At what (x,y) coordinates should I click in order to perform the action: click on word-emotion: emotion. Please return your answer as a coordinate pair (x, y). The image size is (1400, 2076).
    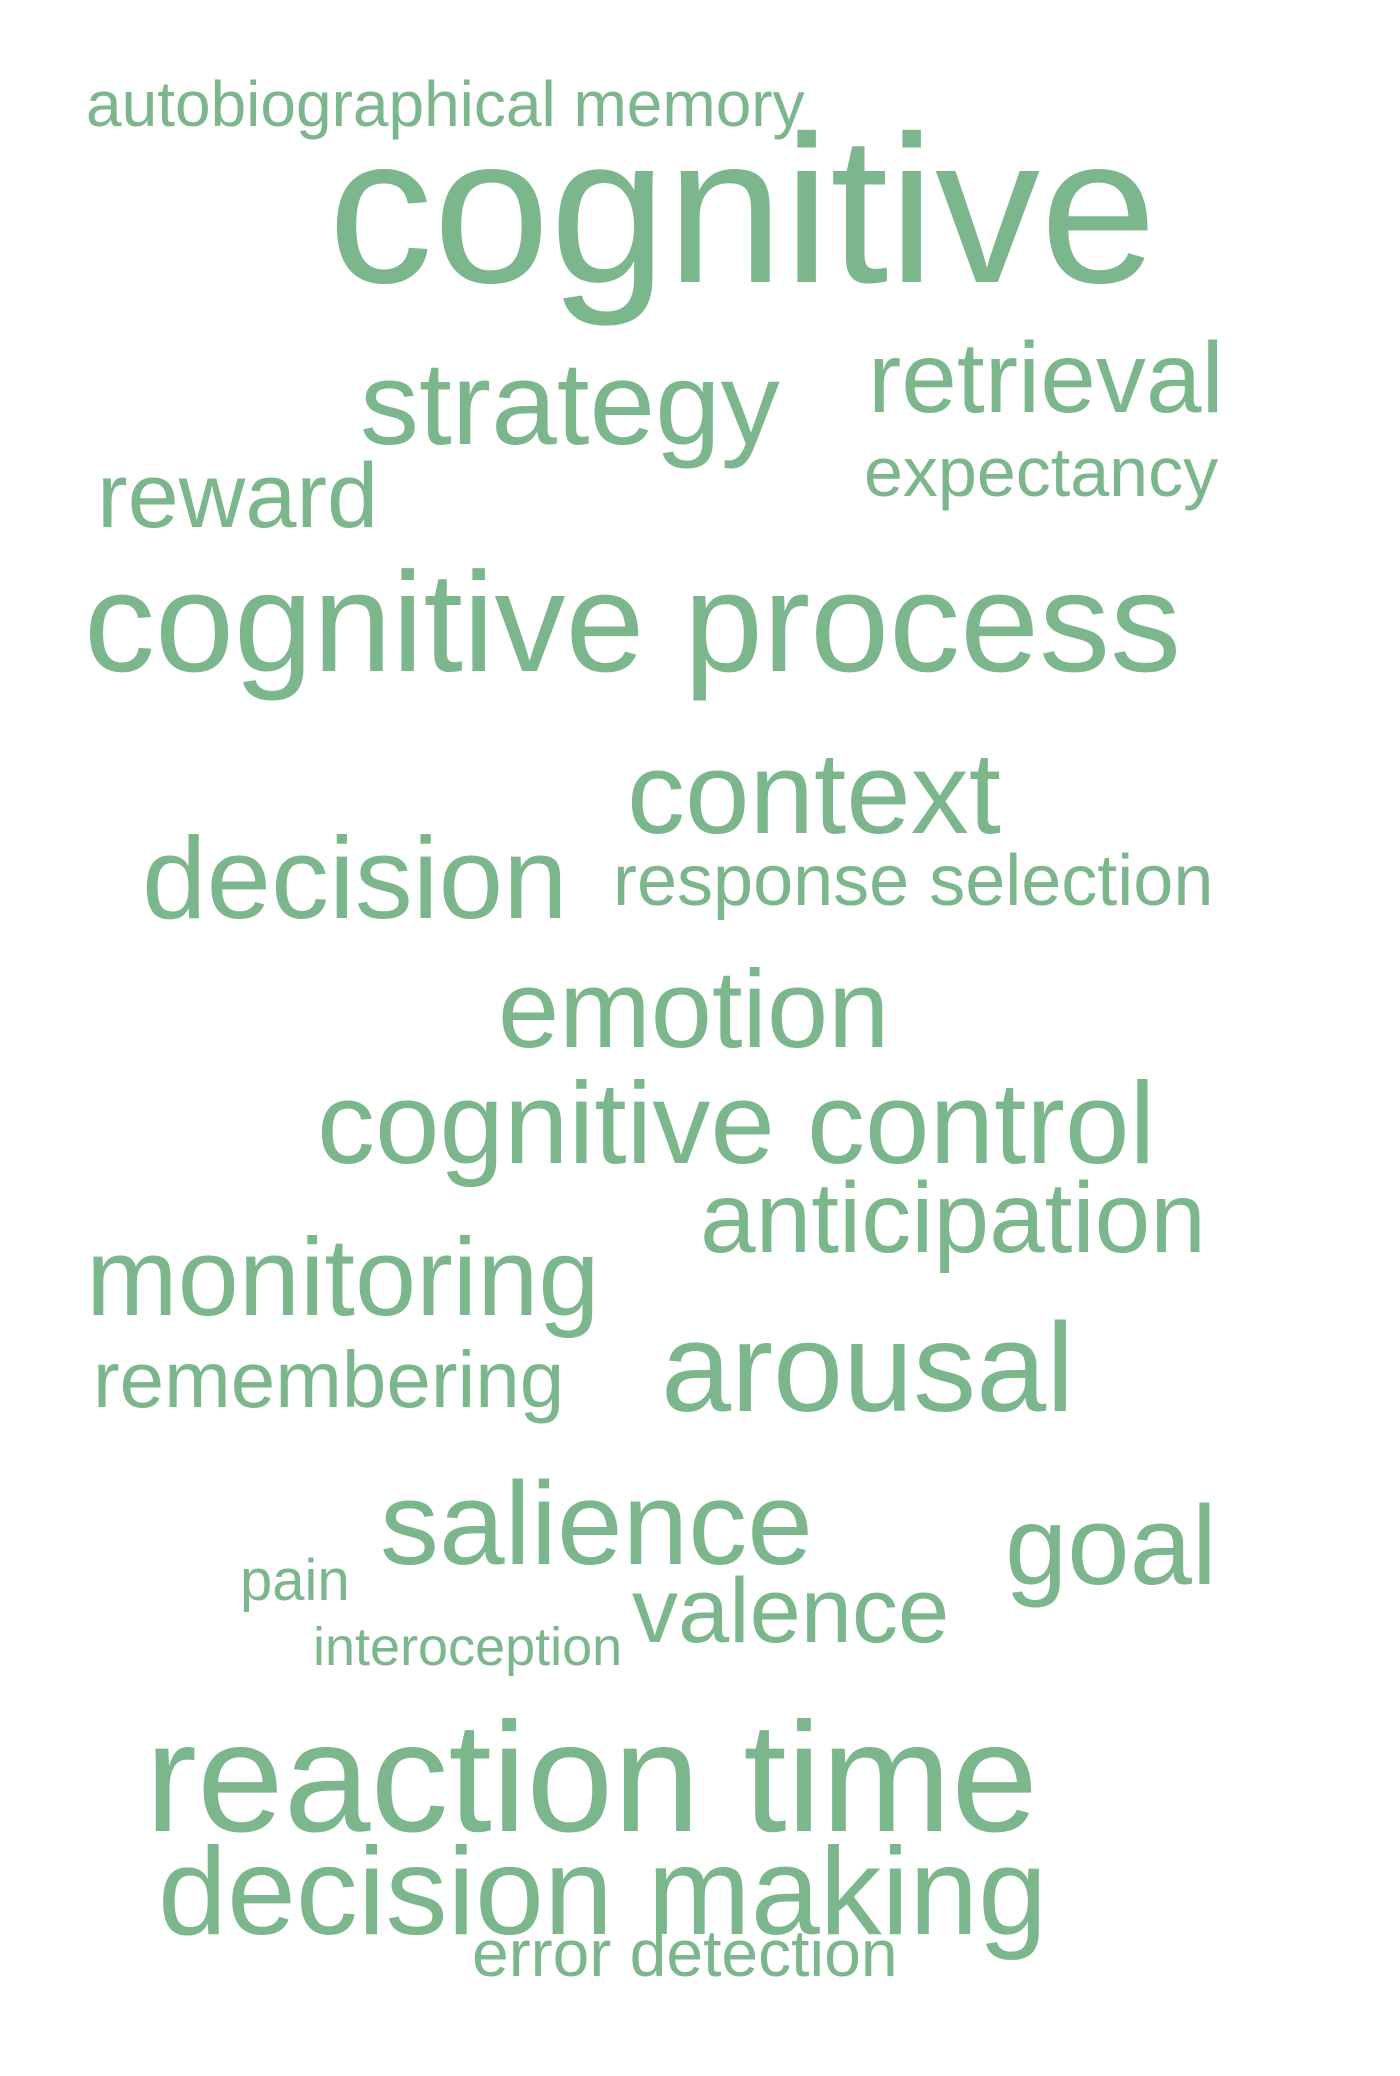
    Looking at the image, I should click on (694, 1009).